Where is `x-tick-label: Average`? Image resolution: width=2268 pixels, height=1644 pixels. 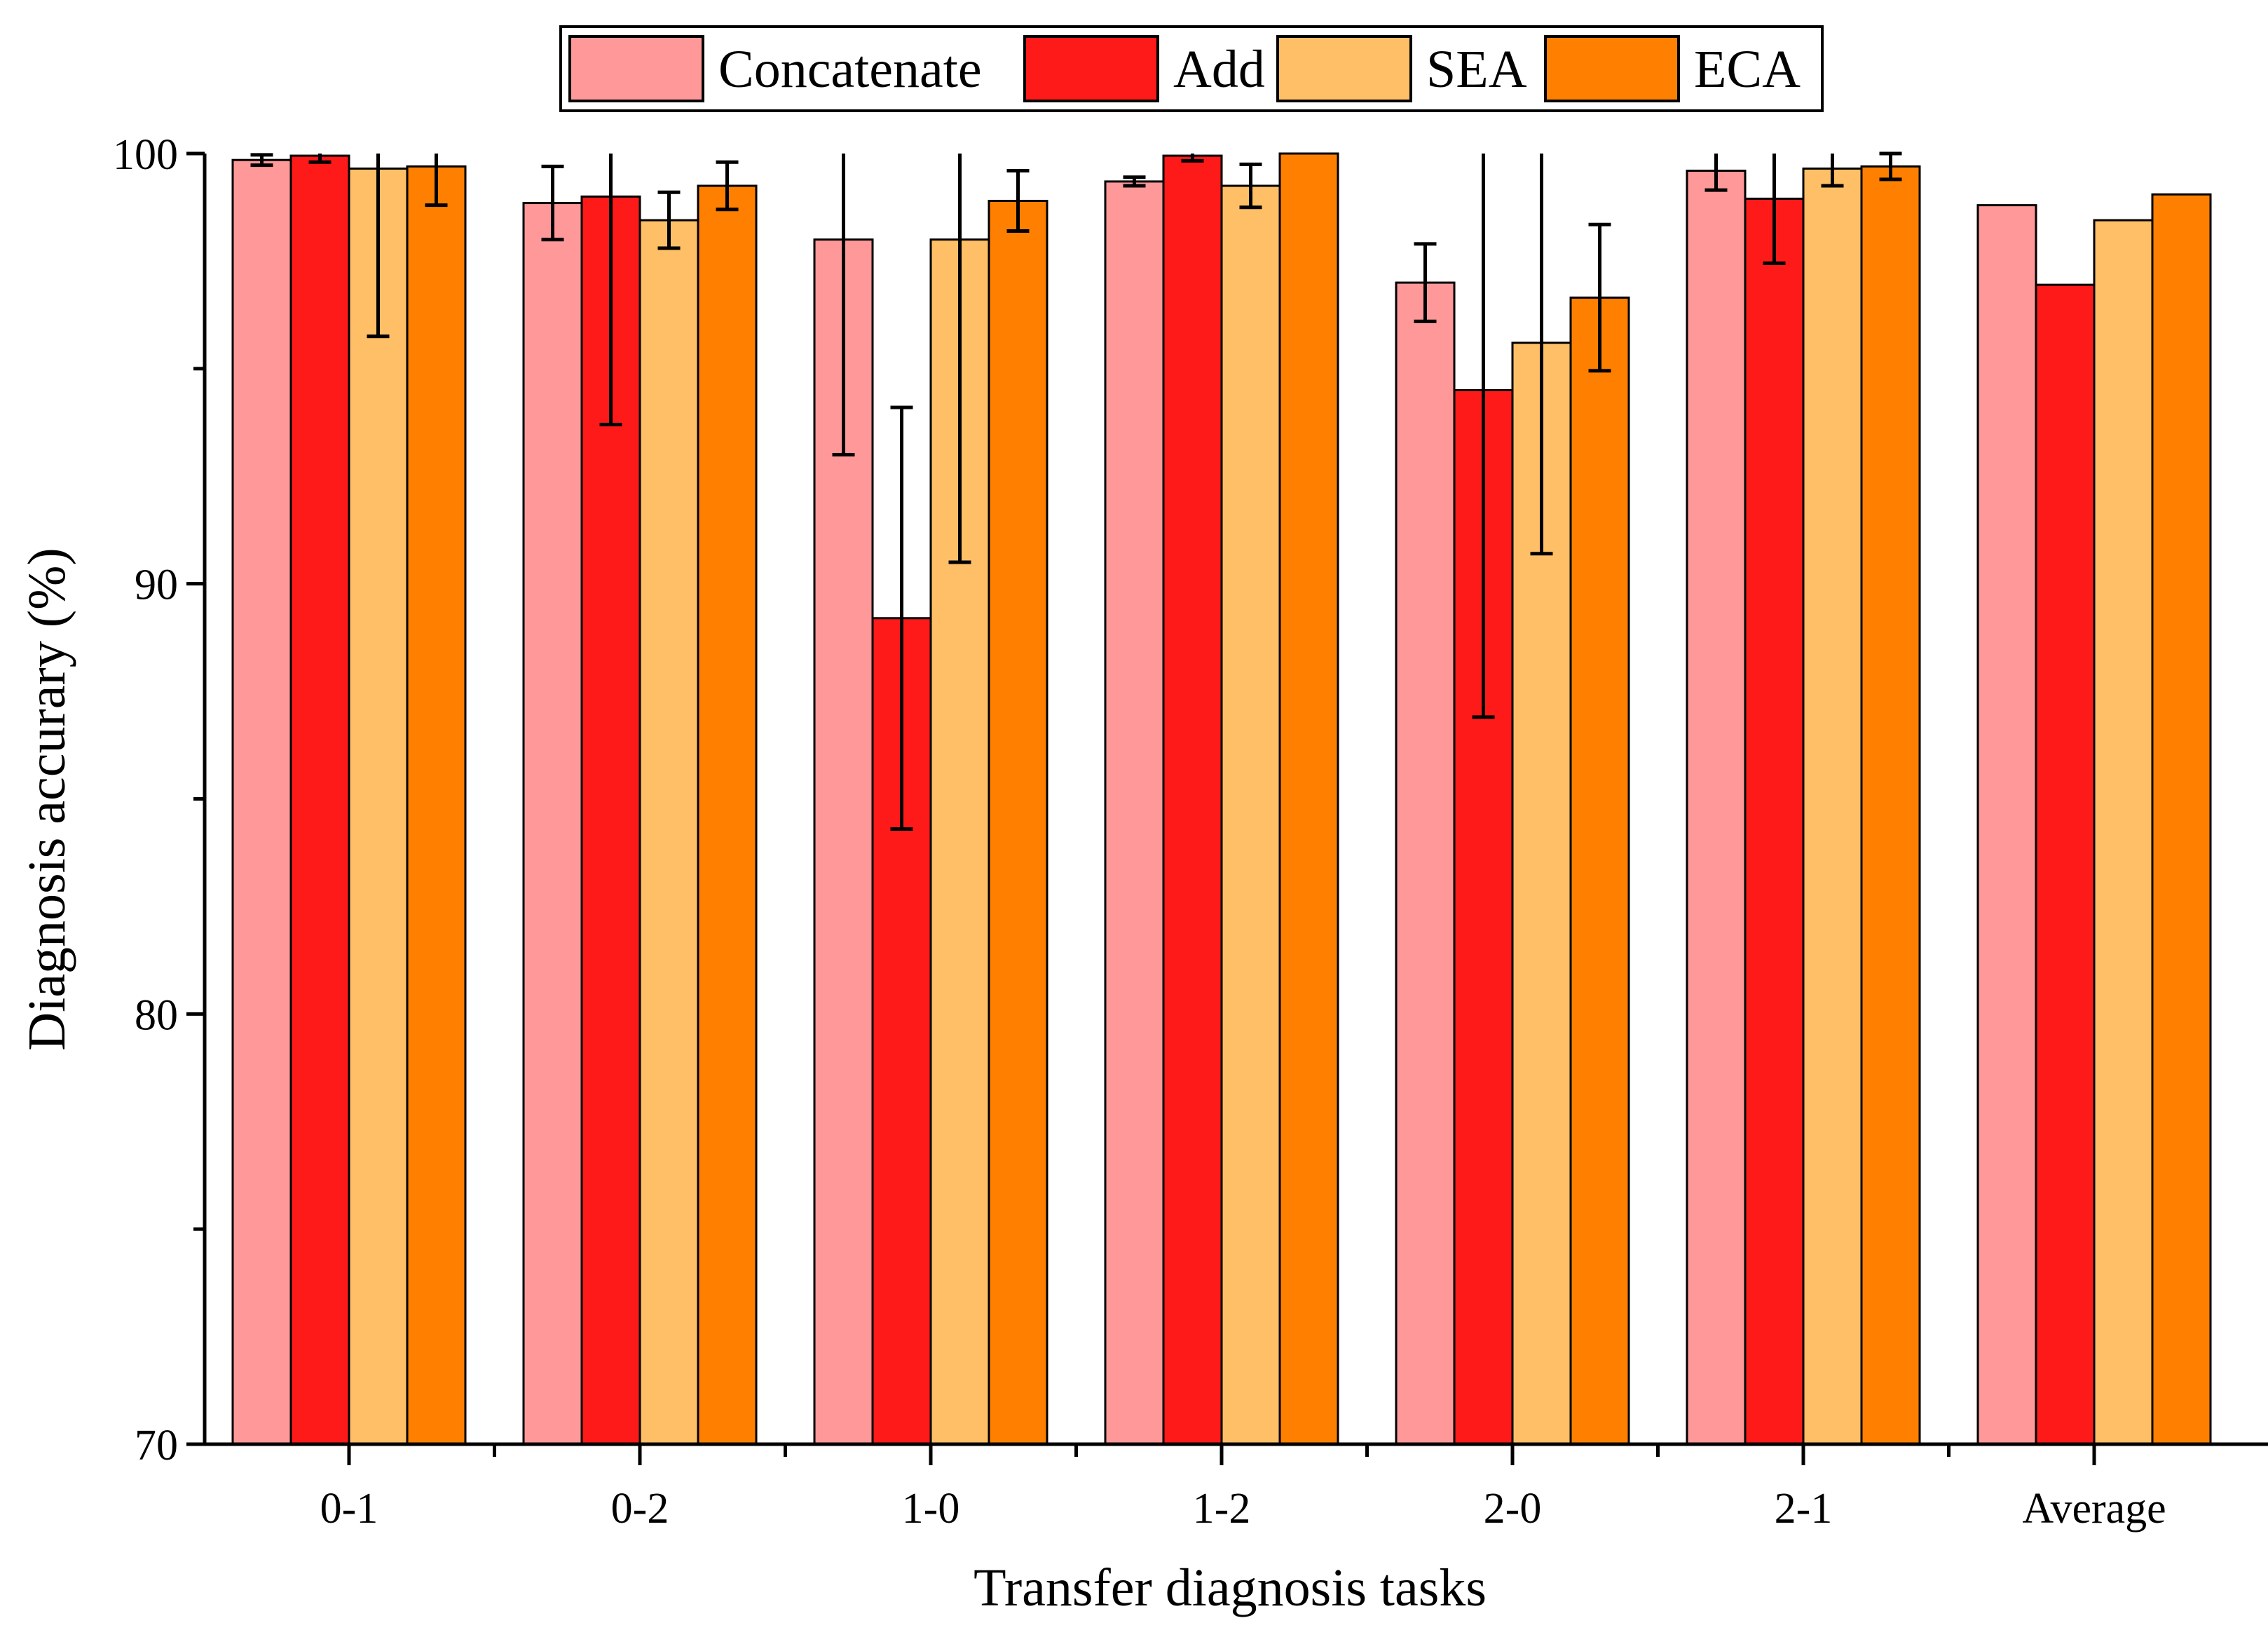 x-tick-label: Average is located at coordinates (2094, 1509).